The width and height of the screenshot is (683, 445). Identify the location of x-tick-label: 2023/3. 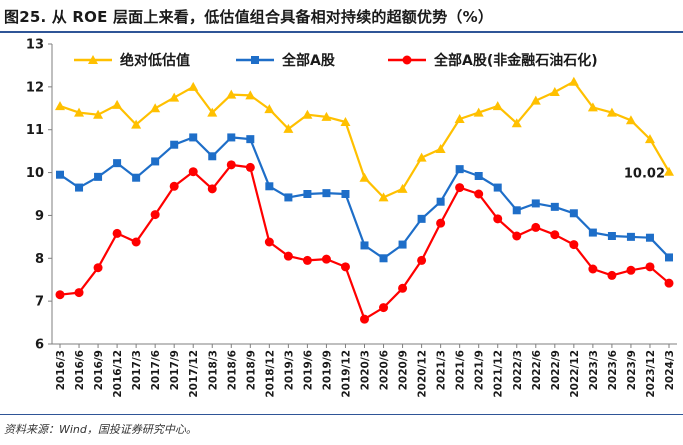
(594, 370).